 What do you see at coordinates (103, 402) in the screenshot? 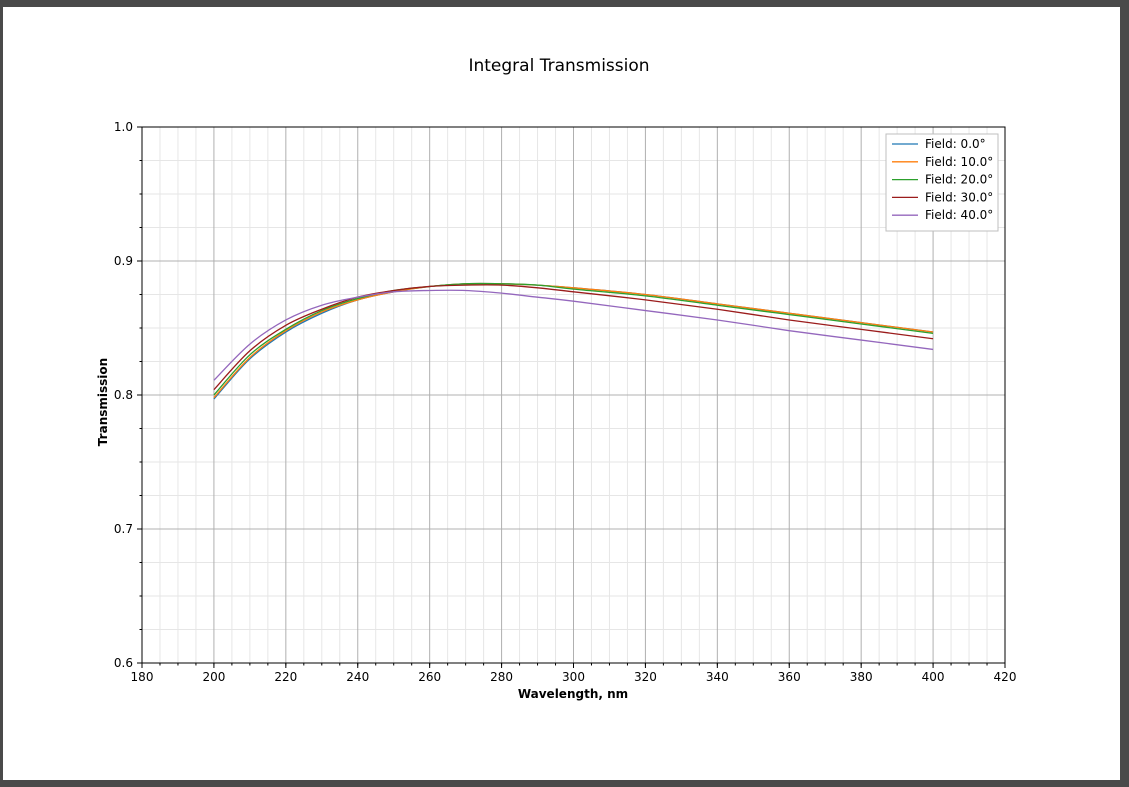
I see `y-axis-title: Transmission` at bounding box center [103, 402].